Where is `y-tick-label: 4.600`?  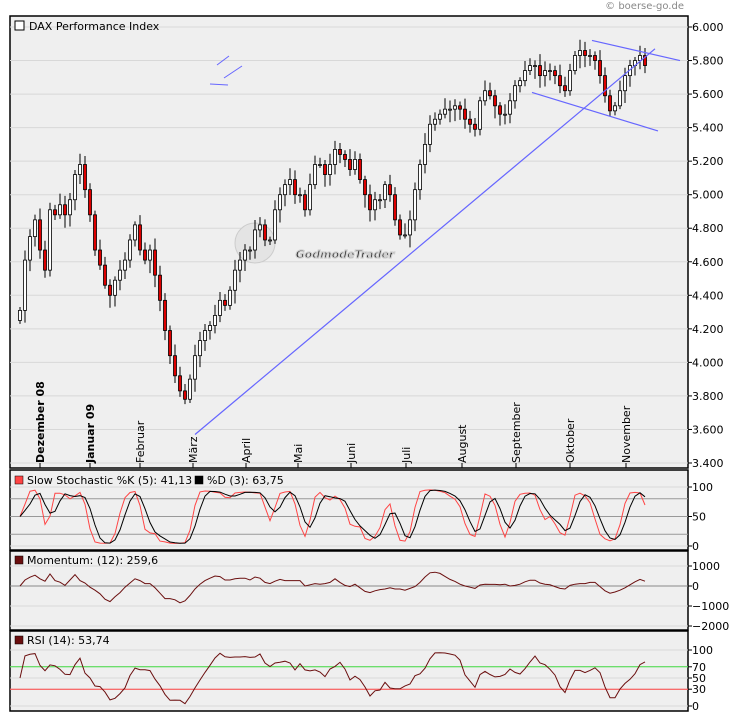 y-tick-label: 4.600 is located at coordinates (708, 262).